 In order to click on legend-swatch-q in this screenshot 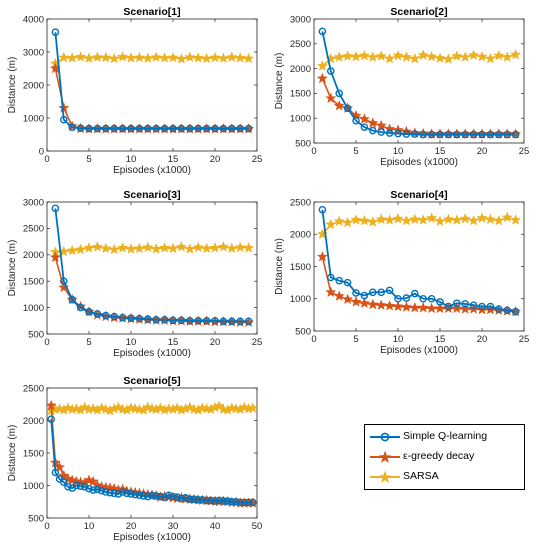, I will do `click(385, 437)`.